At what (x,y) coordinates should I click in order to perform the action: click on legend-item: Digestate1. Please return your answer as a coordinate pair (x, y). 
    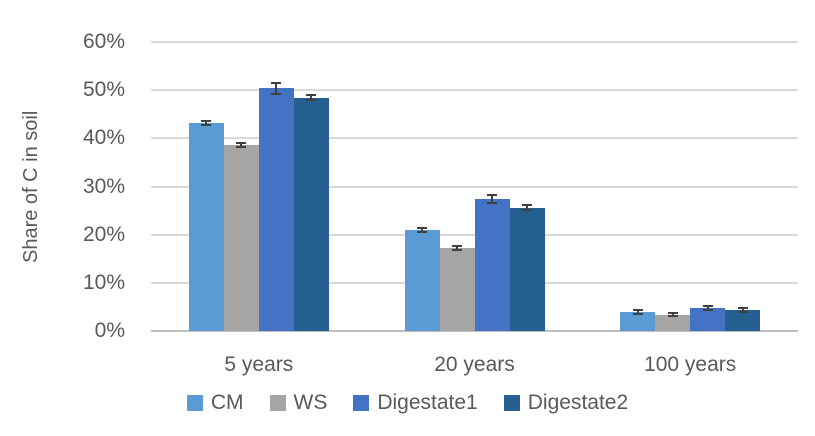
    Looking at the image, I should click on (415, 403).